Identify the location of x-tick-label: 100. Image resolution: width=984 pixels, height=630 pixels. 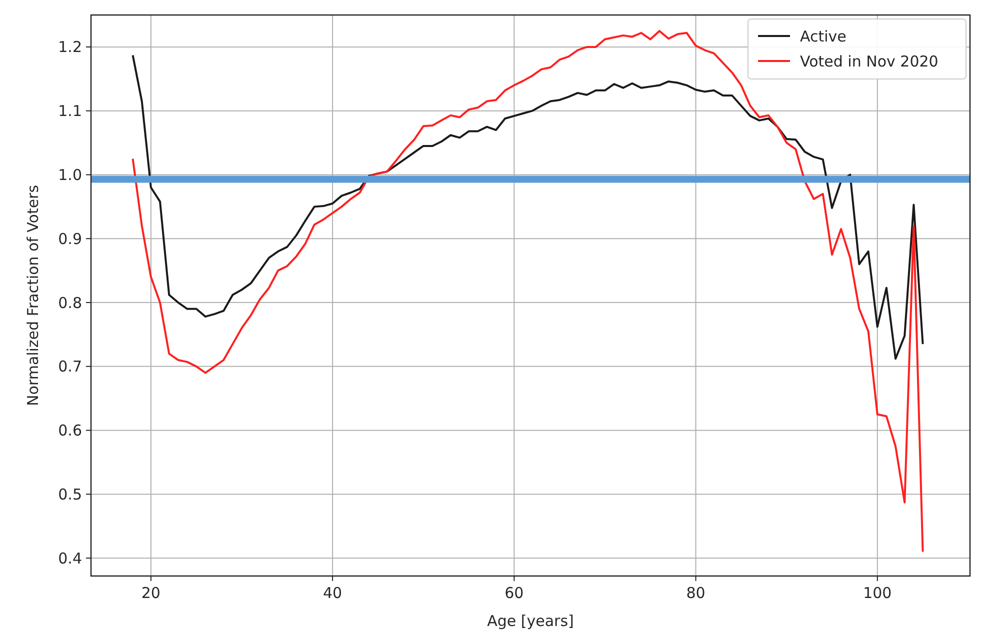
(877, 593).